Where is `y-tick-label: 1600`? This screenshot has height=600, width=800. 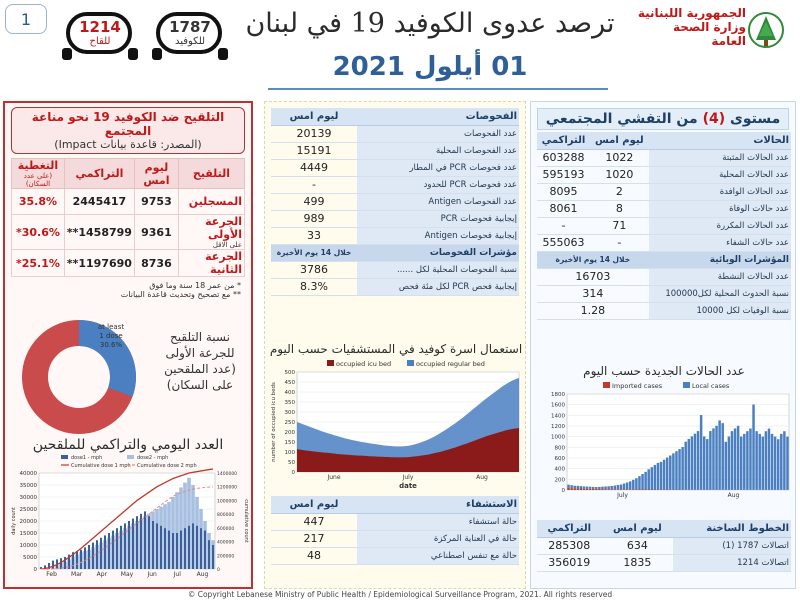
y-tick-label: 1600 is located at coordinates (558, 406).